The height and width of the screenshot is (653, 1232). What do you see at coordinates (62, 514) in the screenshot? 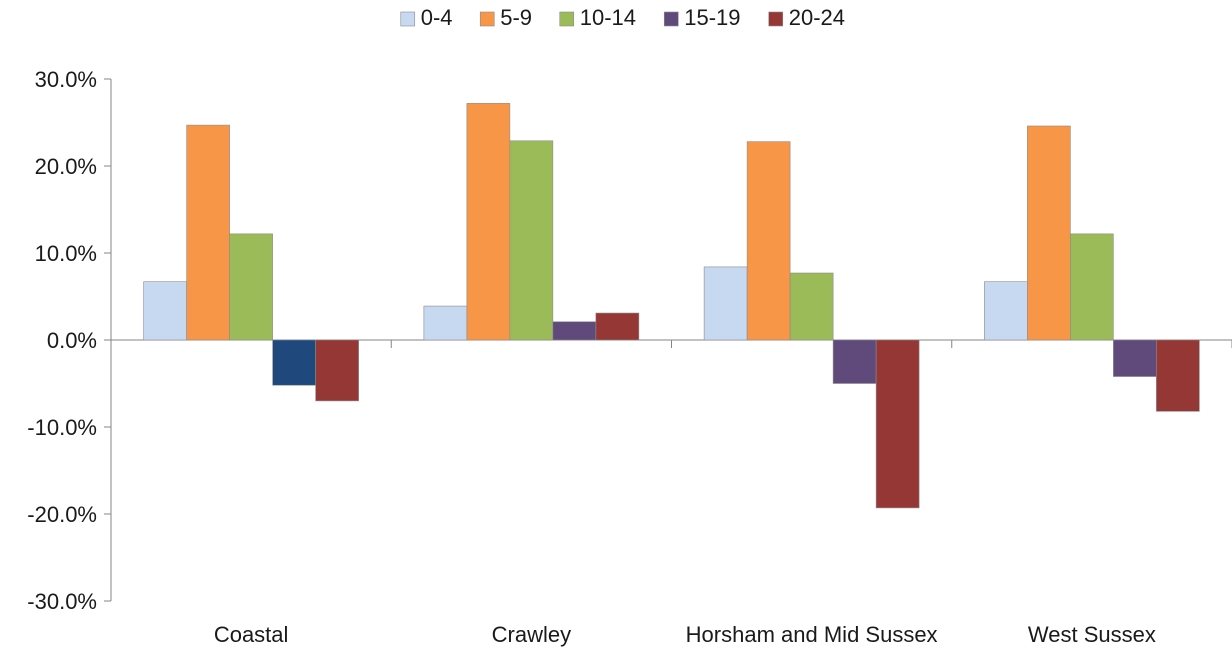
I see `y-tick-label: -20.0%` at bounding box center [62, 514].